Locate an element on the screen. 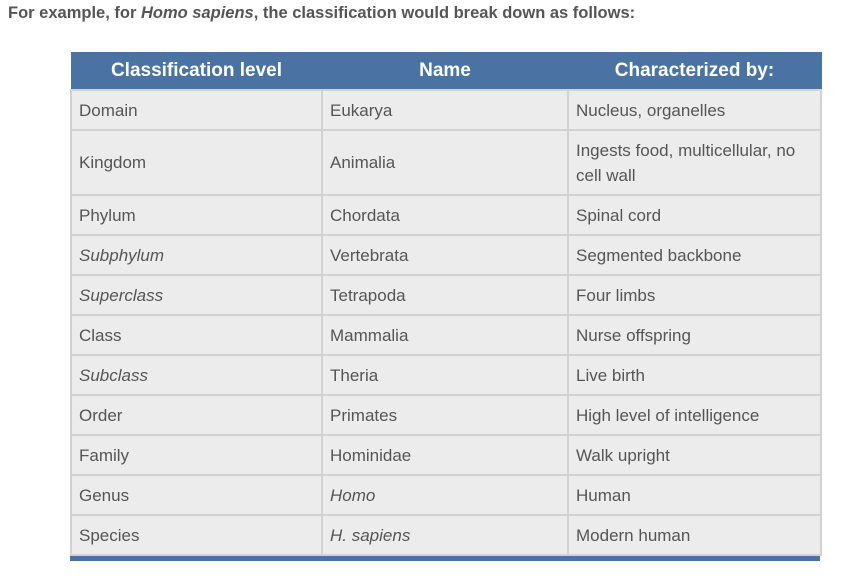 The height and width of the screenshot is (577, 841). name-cell: Homo is located at coordinates (445, 495).